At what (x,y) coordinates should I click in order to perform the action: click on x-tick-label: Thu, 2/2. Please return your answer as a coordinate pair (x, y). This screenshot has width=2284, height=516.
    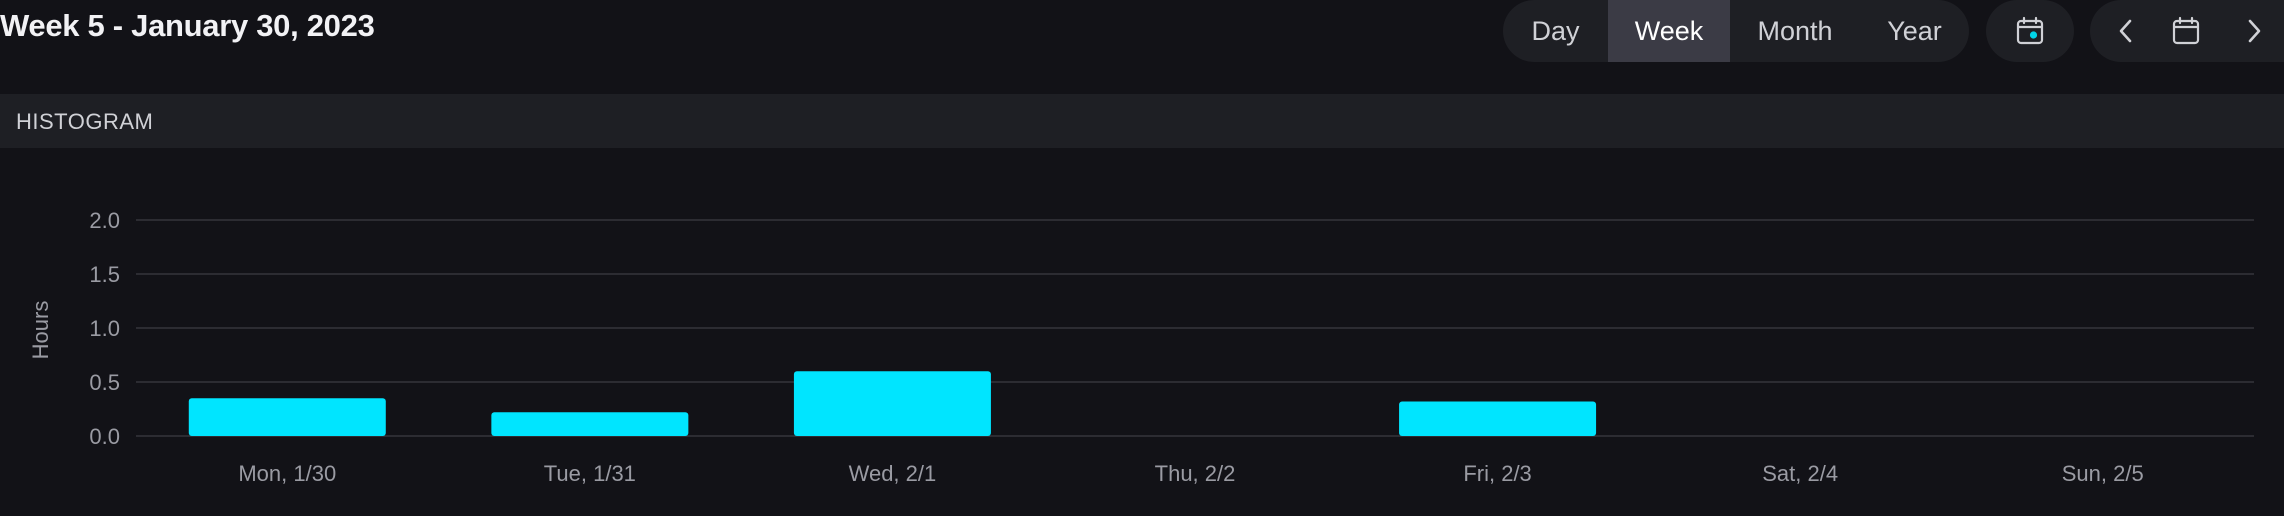
    Looking at the image, I should click on (1195, 473).